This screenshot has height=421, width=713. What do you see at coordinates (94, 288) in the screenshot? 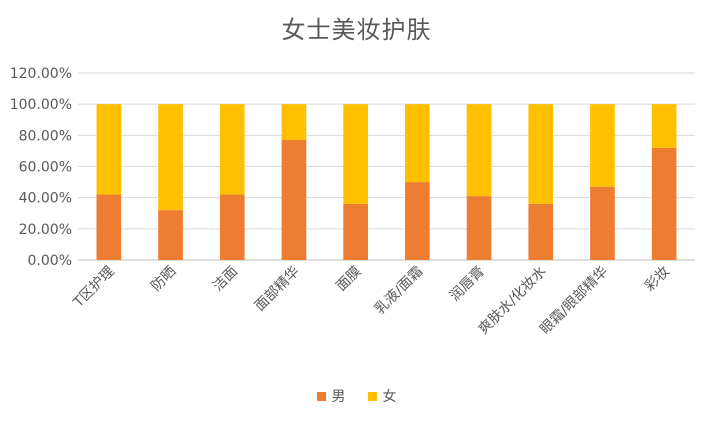
I see `x-tick-label: T区护理` at bounding box center [94, 288].